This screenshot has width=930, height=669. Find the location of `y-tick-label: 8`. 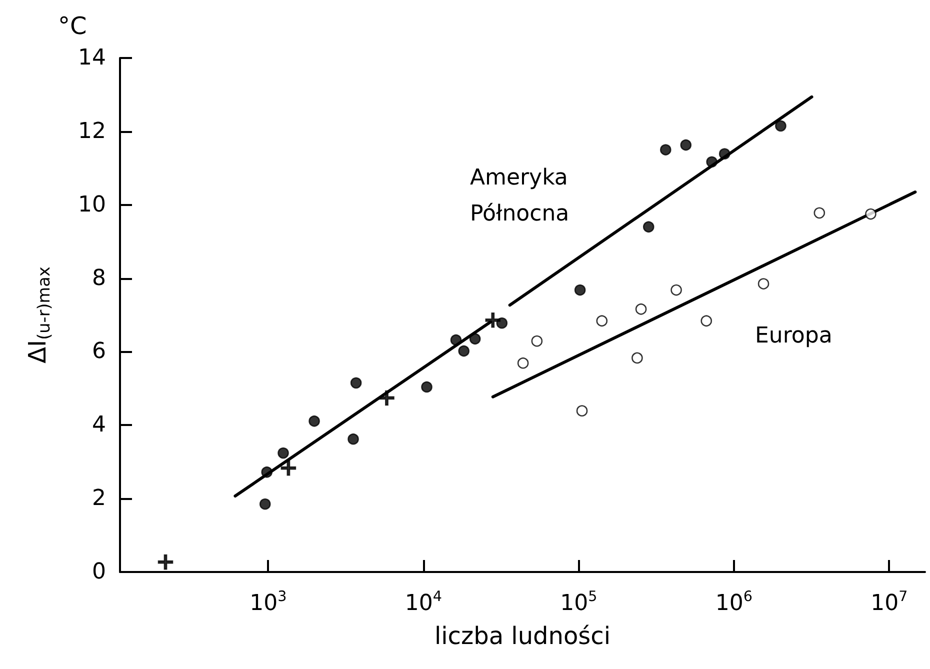

y-tick-label: 8 is located at coordinates (99, 278).